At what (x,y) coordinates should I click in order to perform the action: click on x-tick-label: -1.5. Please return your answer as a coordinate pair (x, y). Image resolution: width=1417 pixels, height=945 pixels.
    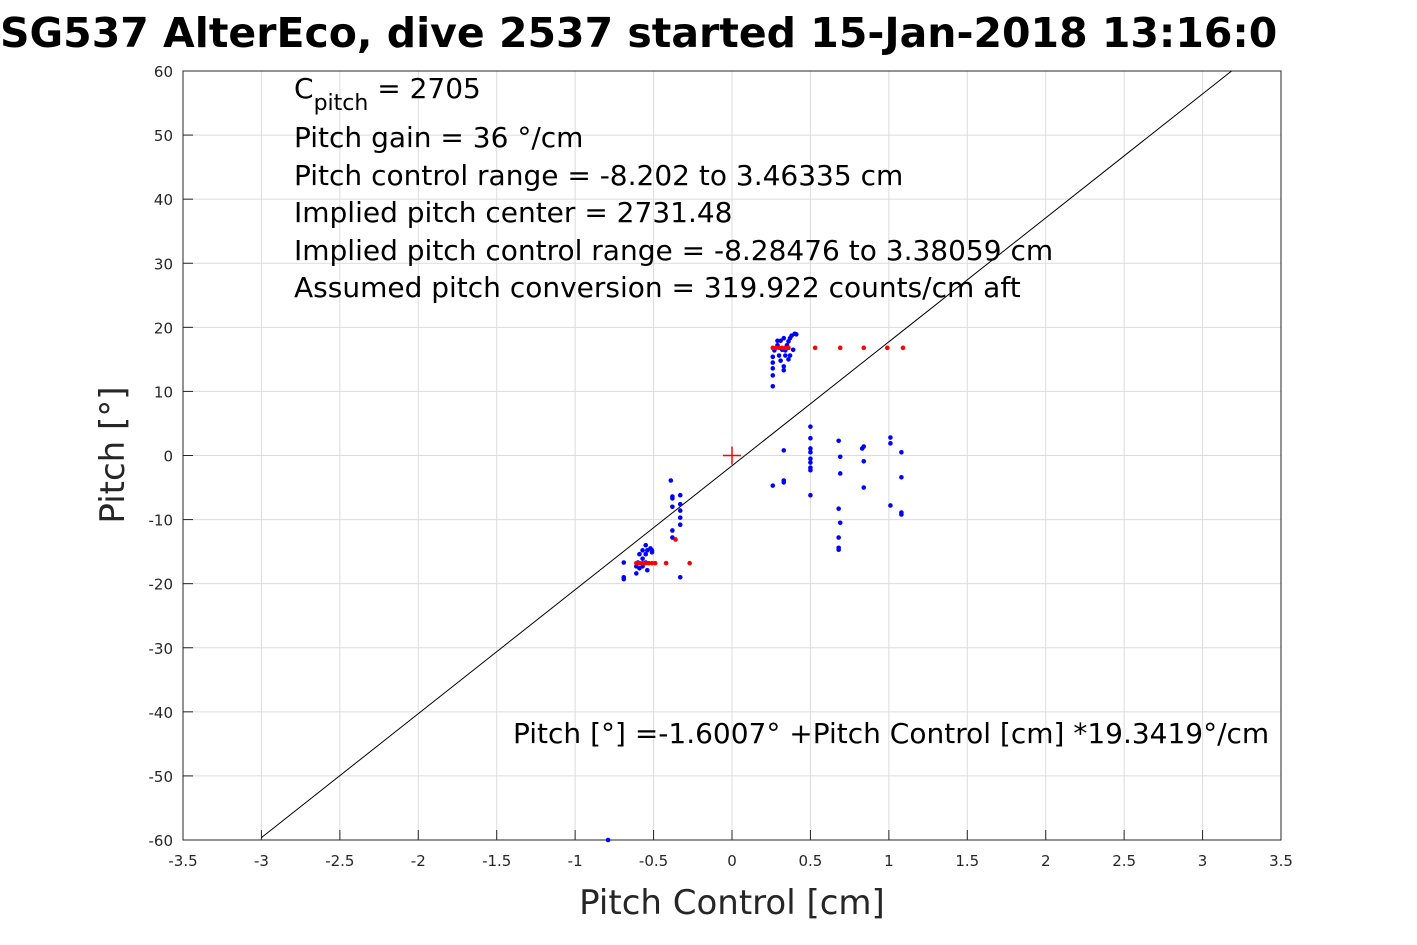
    Looking at the image, I should click on (496, 861).